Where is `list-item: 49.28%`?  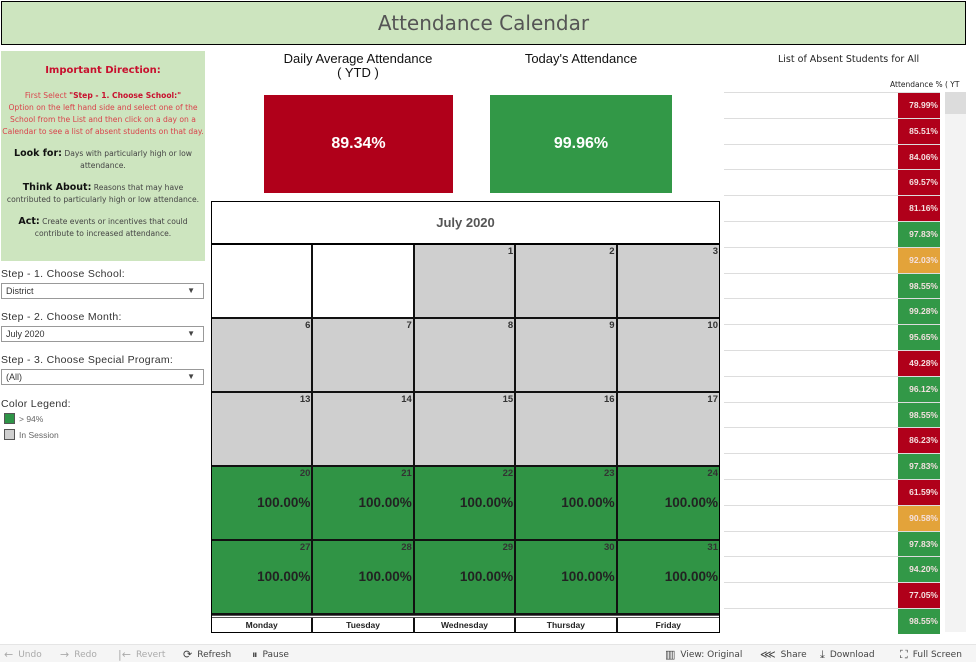 list-item: 49.28% is located at coordinates (832, 363).